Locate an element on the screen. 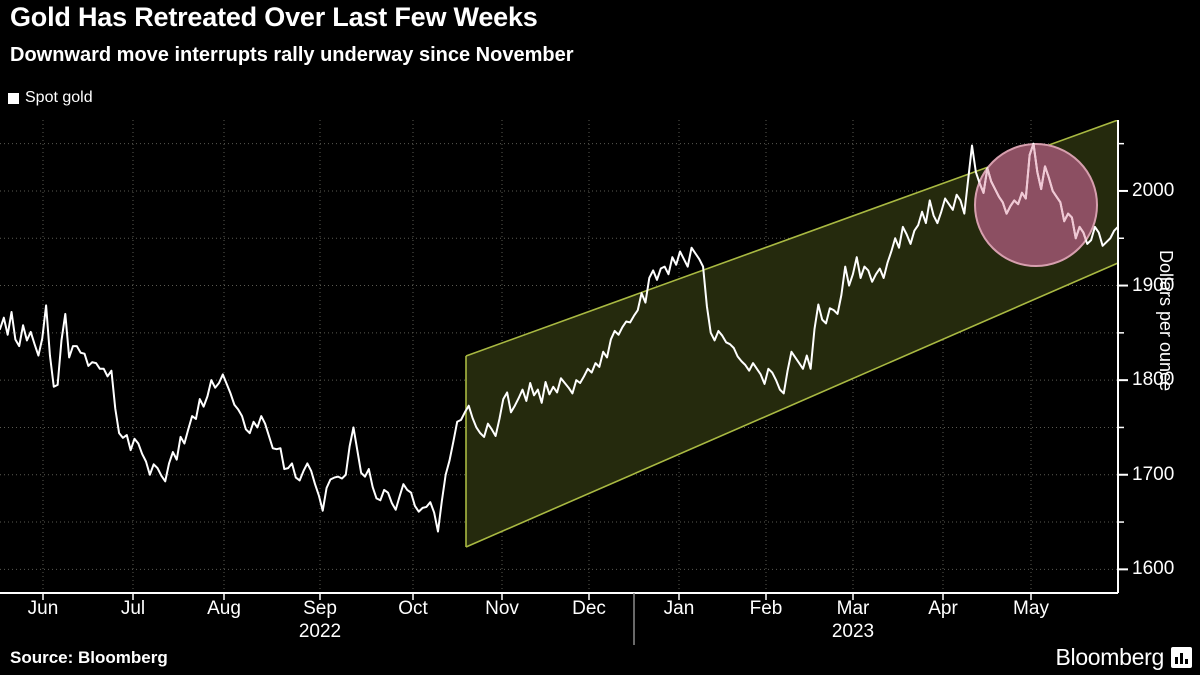 This screenshot has width=1200, height=675. y-axis-tick-label: 1800 is located at coordinates (1153, 380).